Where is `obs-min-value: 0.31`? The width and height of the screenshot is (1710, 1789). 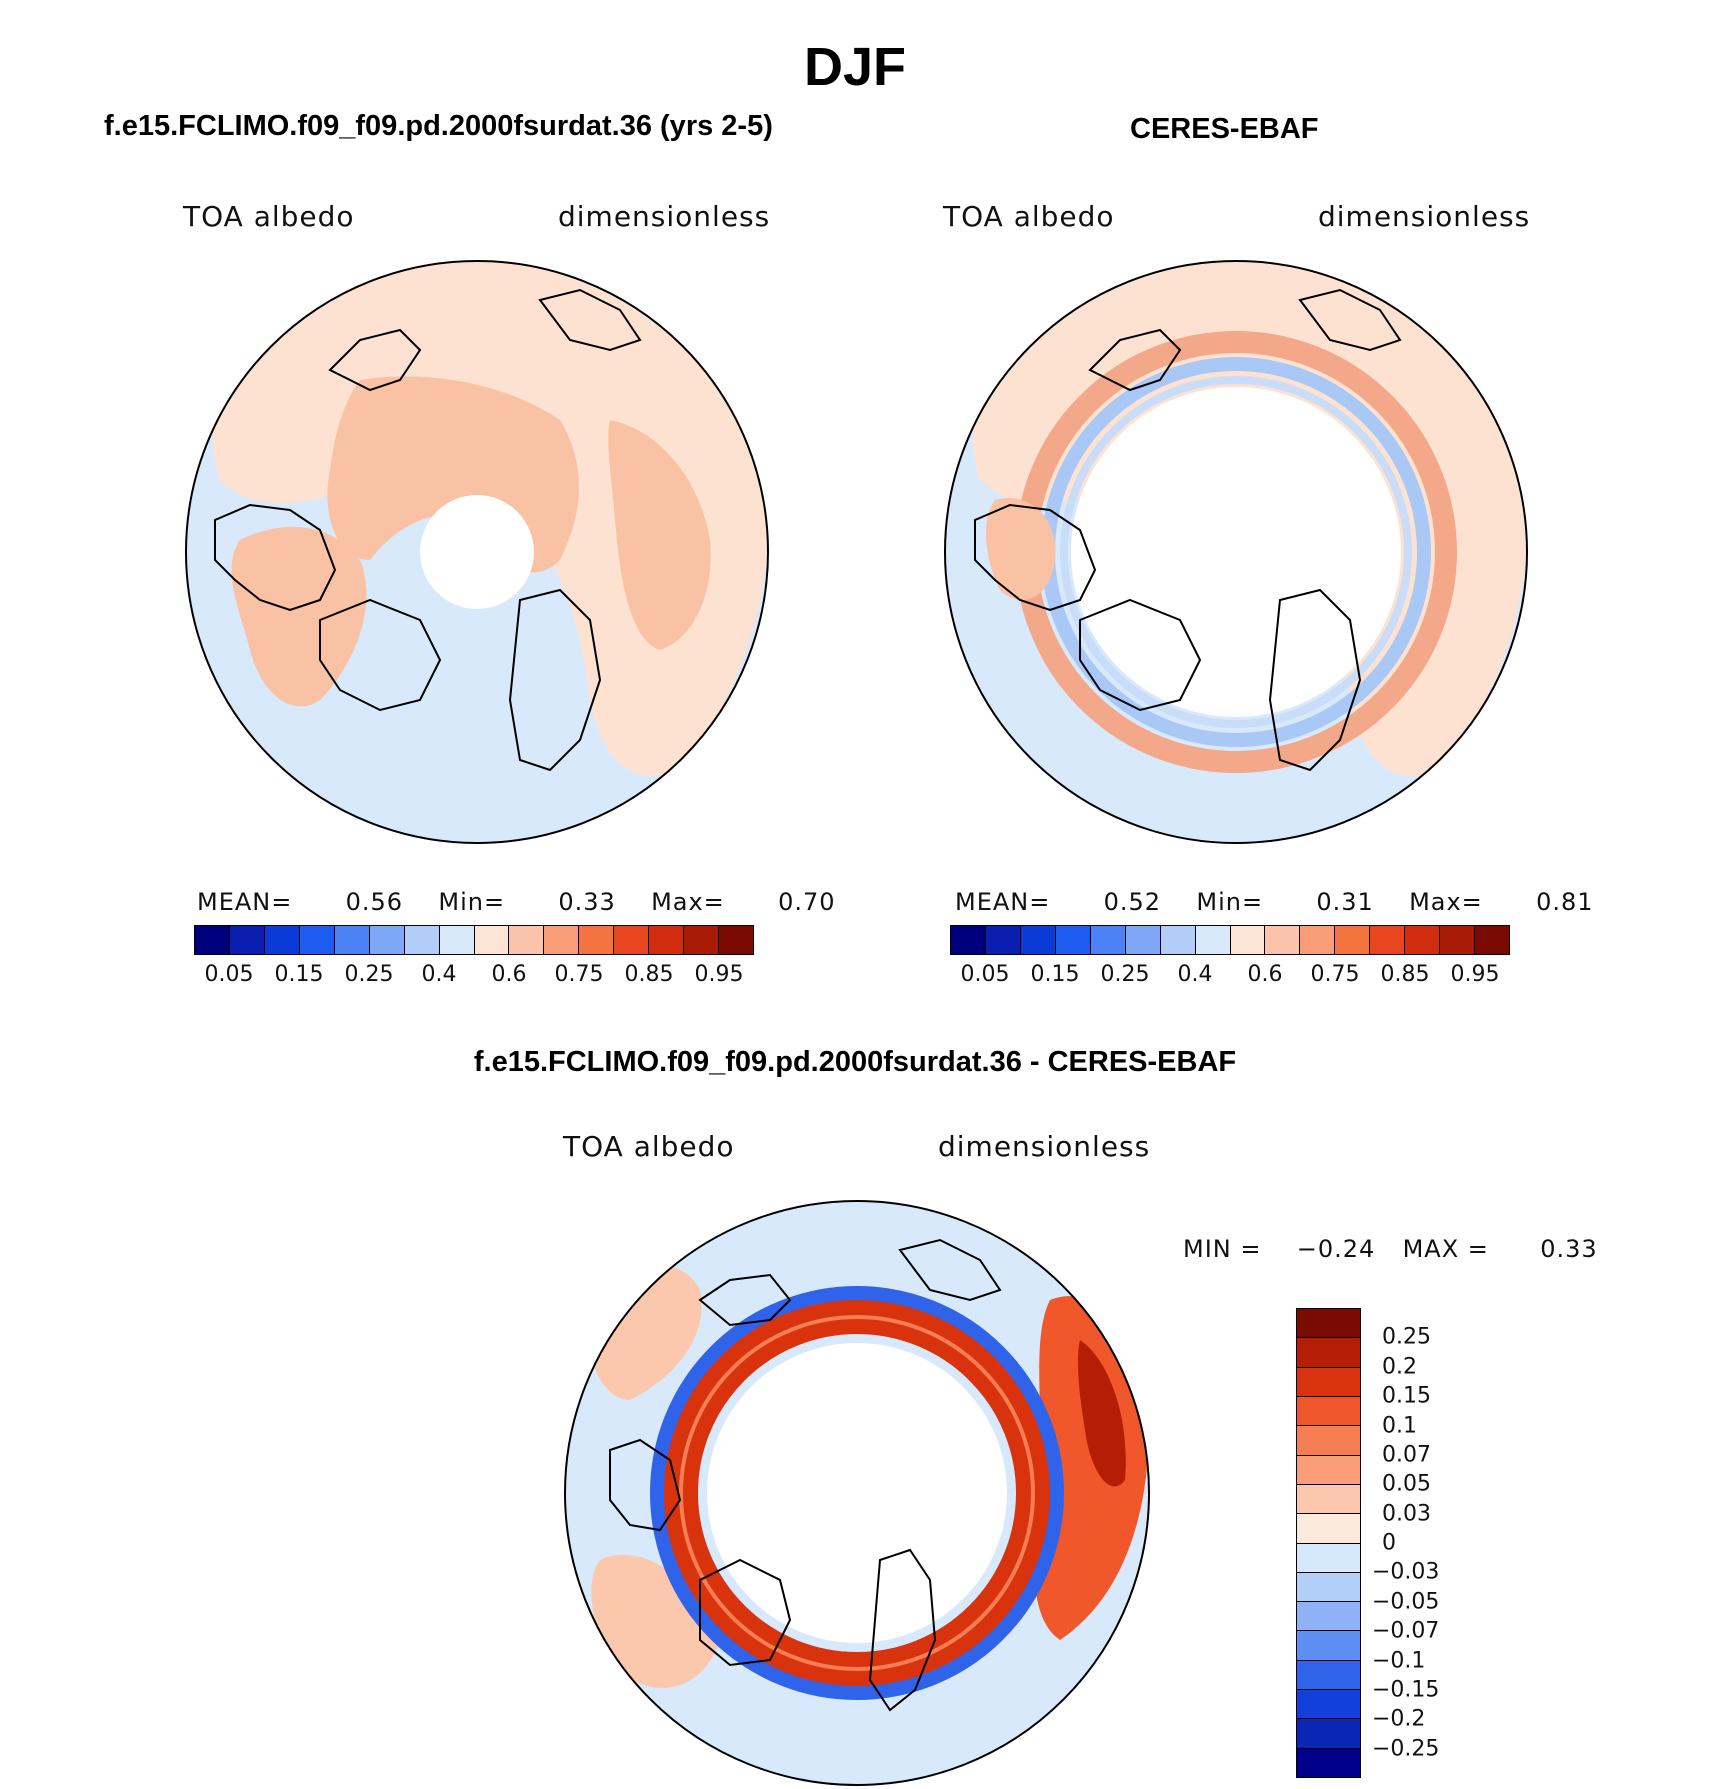 obs-min-value: 0.31 is located at coordinates (1345, 902).